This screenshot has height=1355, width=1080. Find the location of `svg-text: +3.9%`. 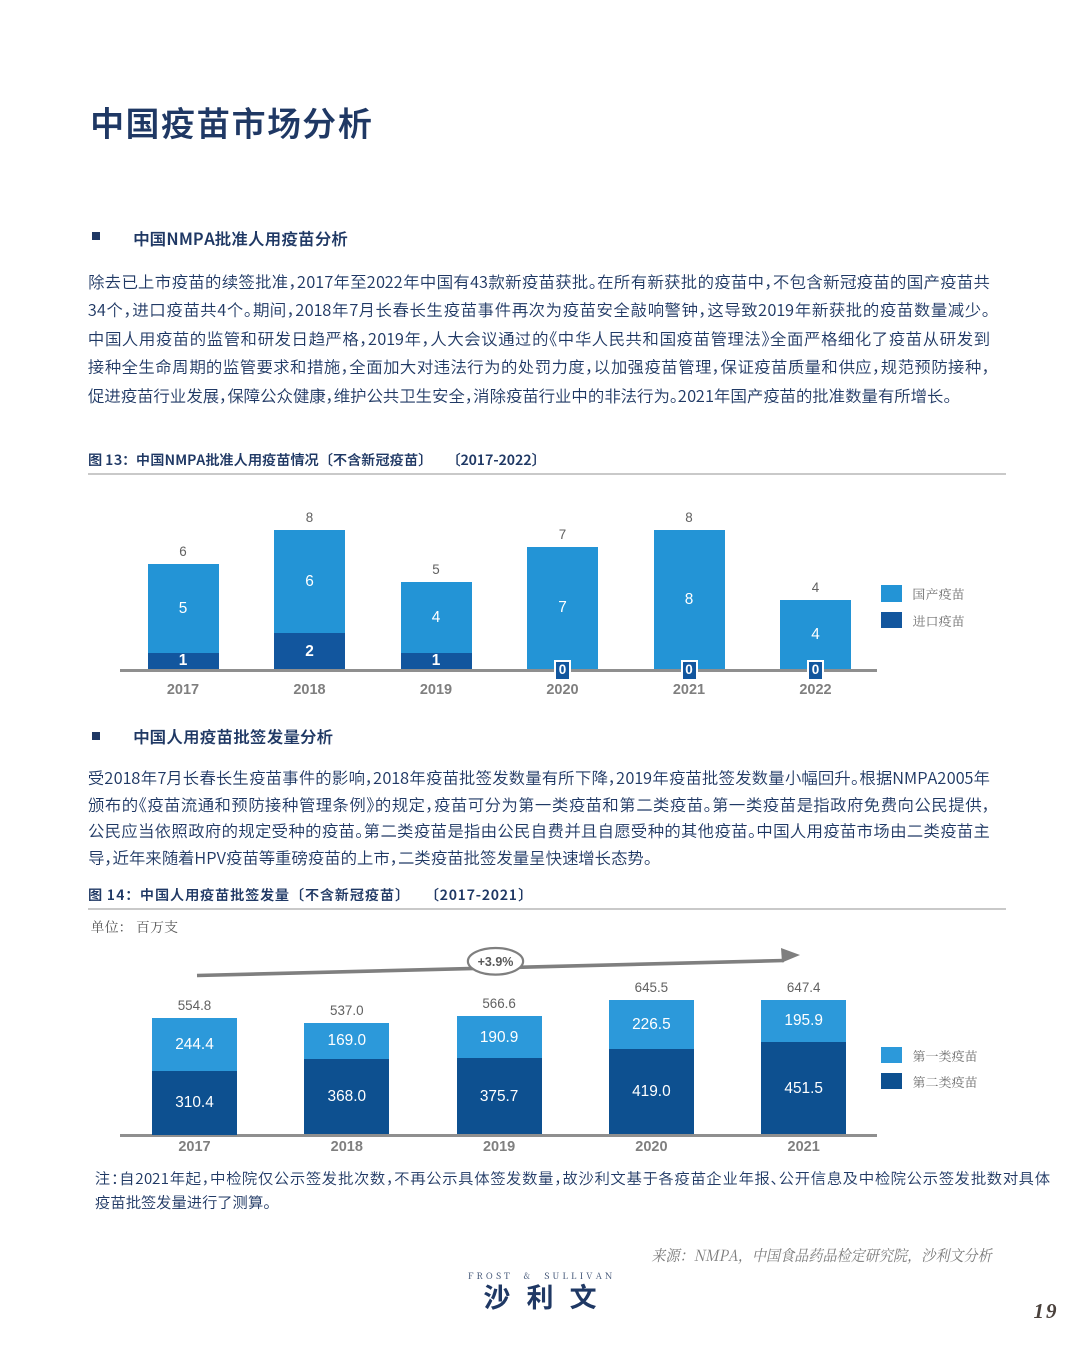

svg-text: +3.9% is located at coordinates (496, 962).